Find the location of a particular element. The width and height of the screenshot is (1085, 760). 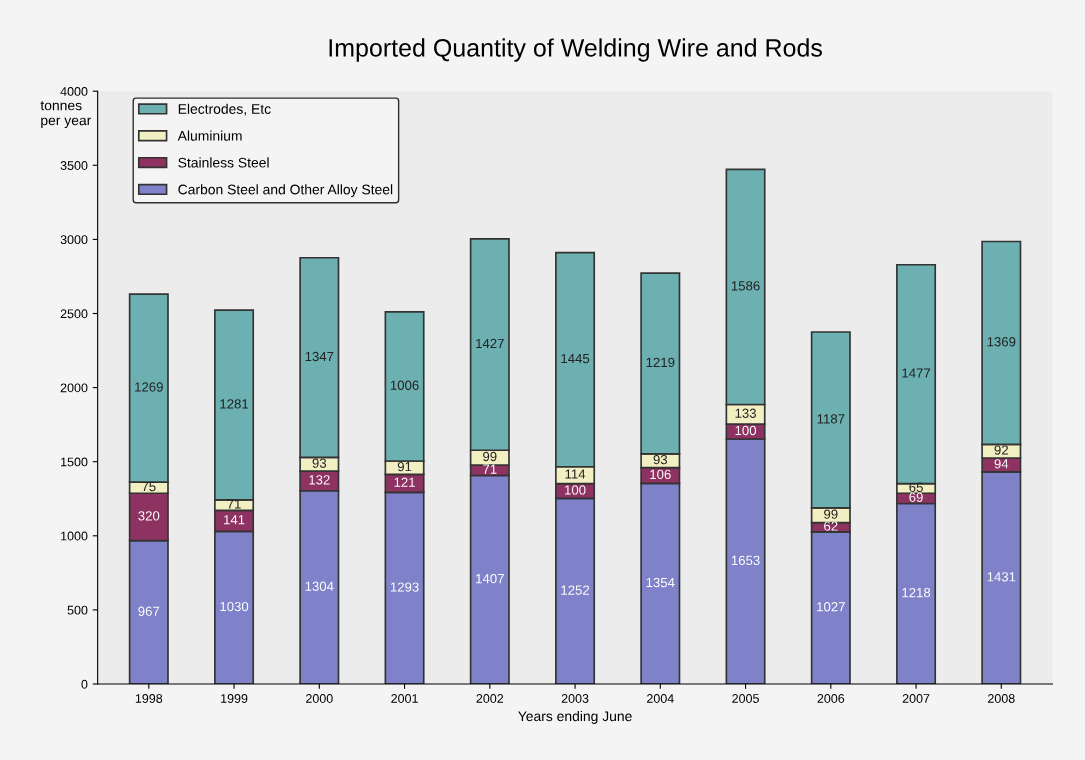

legend-label: Electrodes, Etc is located at coordinates (224, 109).